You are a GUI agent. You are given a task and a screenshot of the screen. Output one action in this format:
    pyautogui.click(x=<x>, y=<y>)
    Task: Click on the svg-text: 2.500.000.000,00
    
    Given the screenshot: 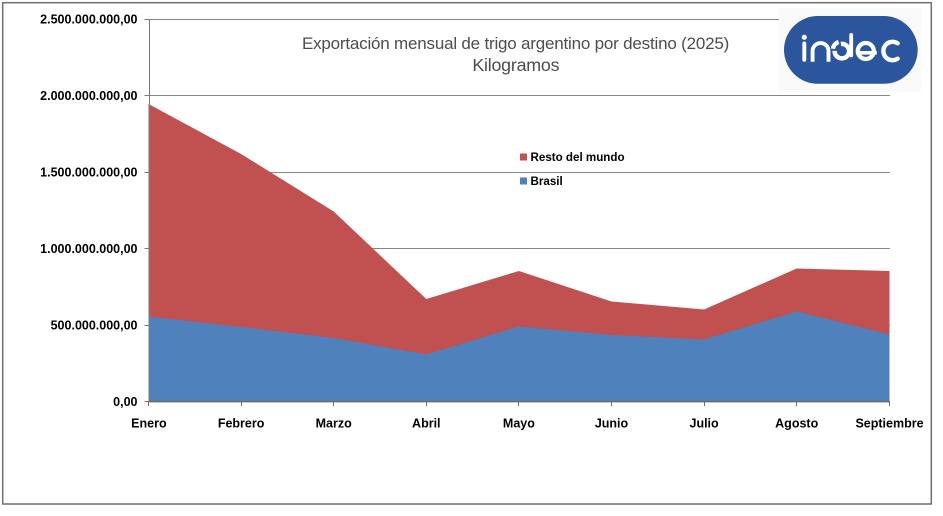 What is the action you would take?
    pyautogui.click(x=88, y=19)
    